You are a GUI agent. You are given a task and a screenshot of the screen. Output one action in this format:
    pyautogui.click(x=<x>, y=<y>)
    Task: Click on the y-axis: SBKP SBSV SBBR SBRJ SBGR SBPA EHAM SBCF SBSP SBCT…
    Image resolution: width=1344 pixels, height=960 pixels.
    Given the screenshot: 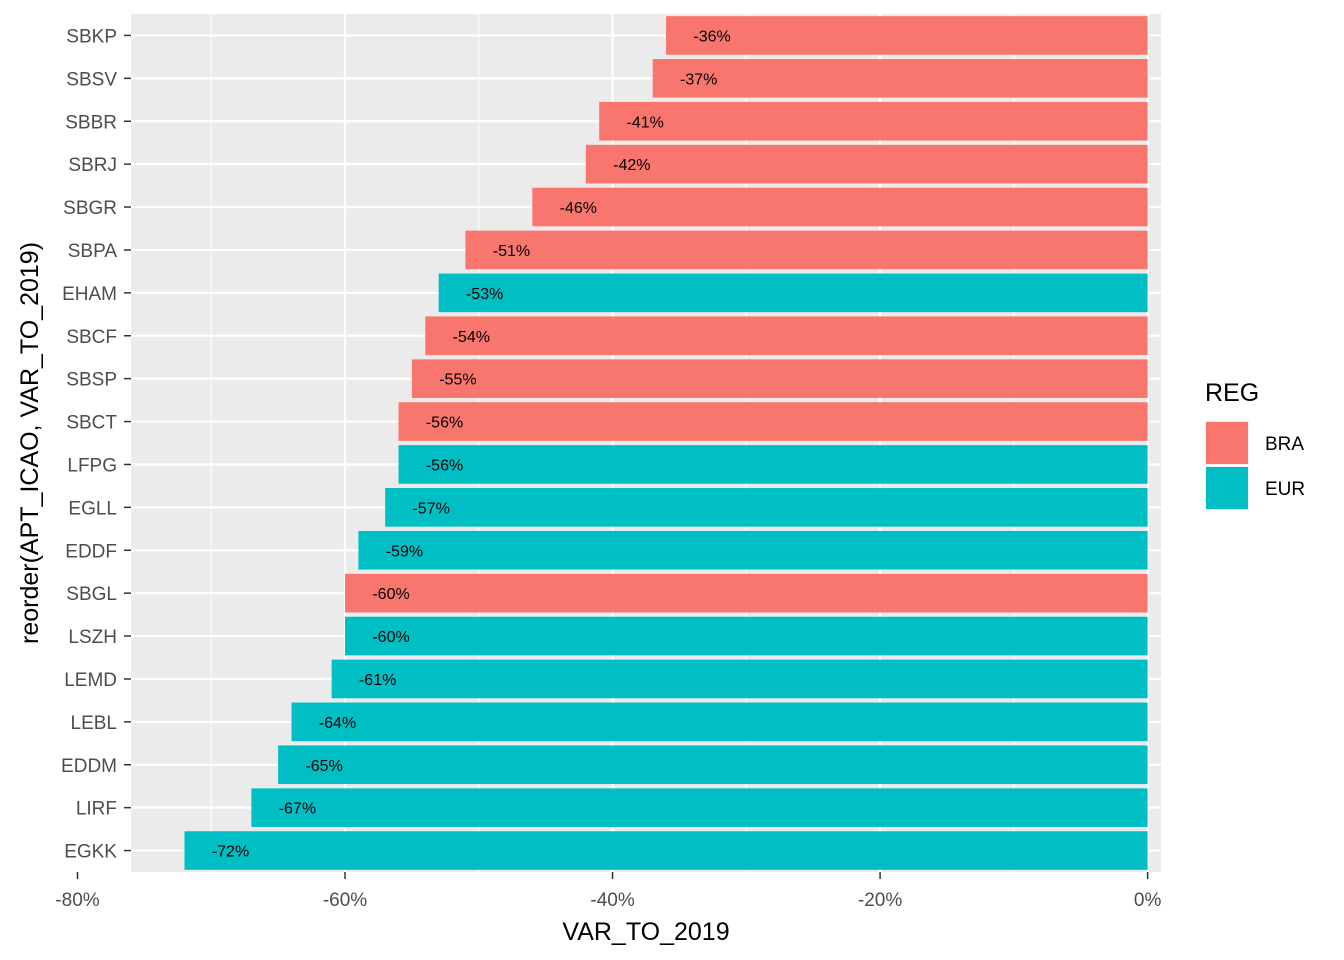 What is the action you would take?
    pyautogui.click(x=96, y=444)
    